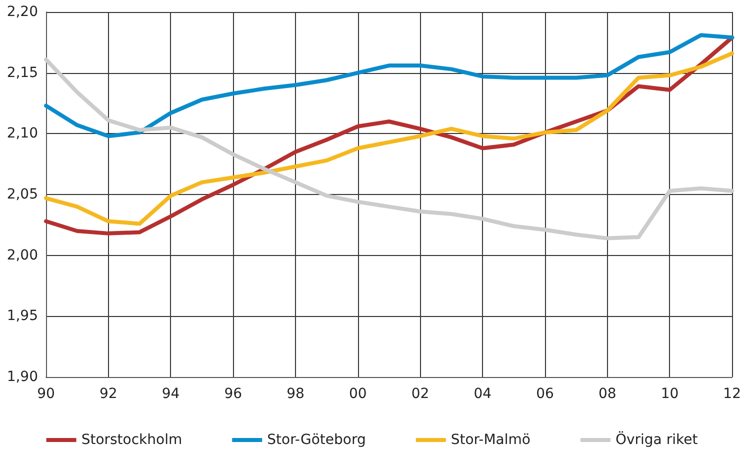 This screenshot has width=744, height=454. What do you see at coordinates (22, 134) in the screenshot?
I see `y-tick-label: 2,10` at bounding box center [22, 134].